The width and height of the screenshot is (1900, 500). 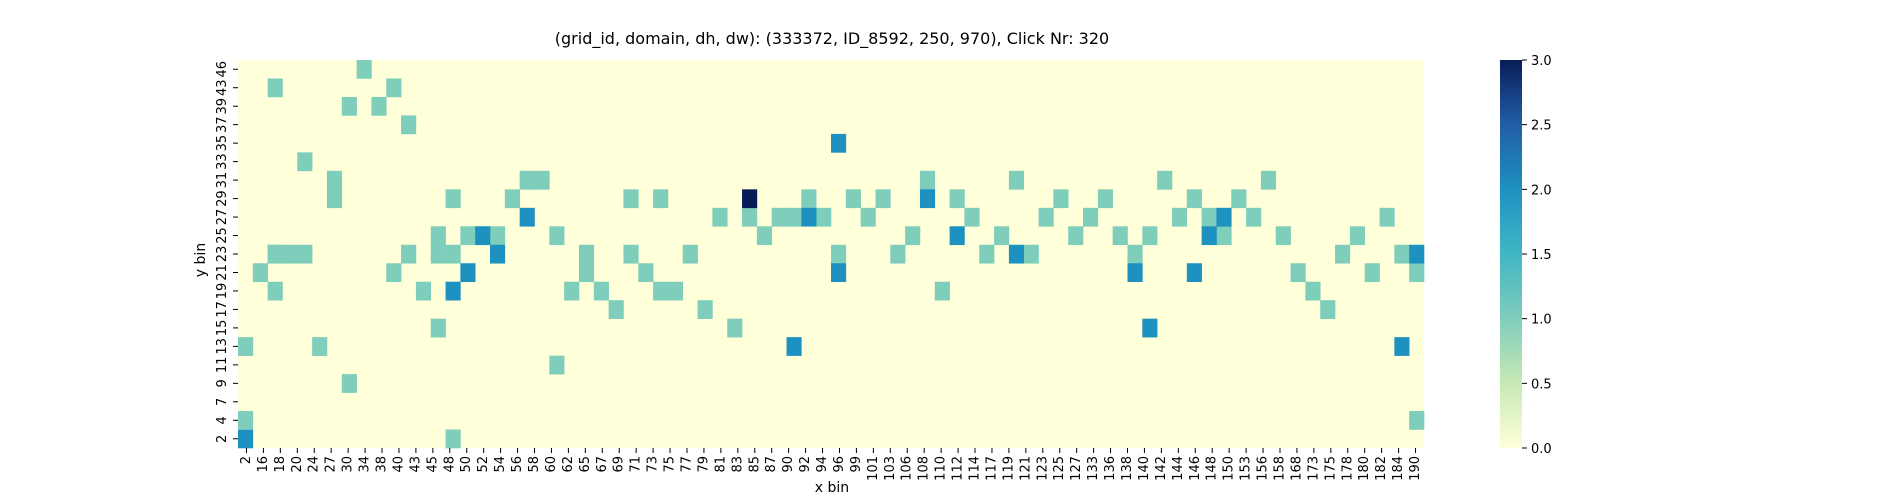 I want to click on x-tick-label: 184, so click(x=1398, y=468).